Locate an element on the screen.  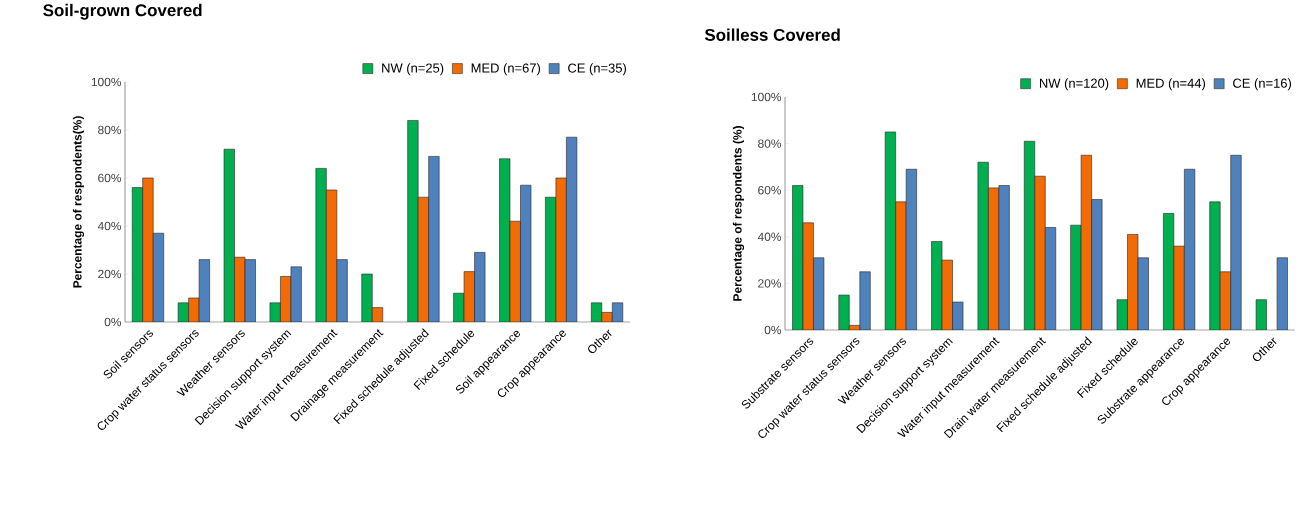
legend-label: CE (n=16) is located at coordinates (1262, 84).